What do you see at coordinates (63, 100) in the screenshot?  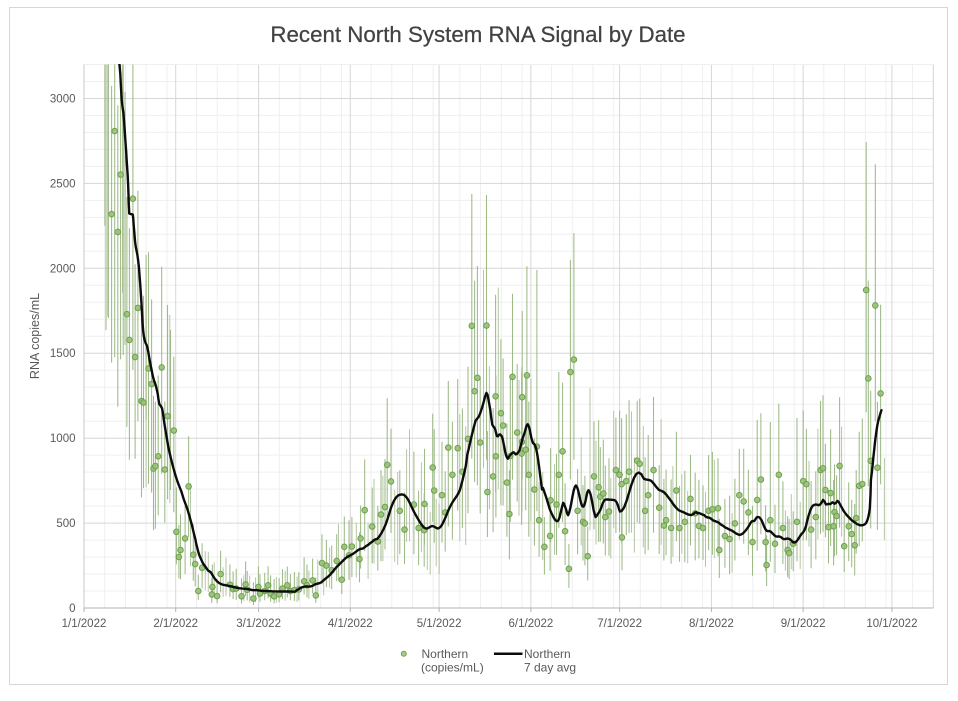 I see `svg-text: 3000` at bounding box center [63, 100].